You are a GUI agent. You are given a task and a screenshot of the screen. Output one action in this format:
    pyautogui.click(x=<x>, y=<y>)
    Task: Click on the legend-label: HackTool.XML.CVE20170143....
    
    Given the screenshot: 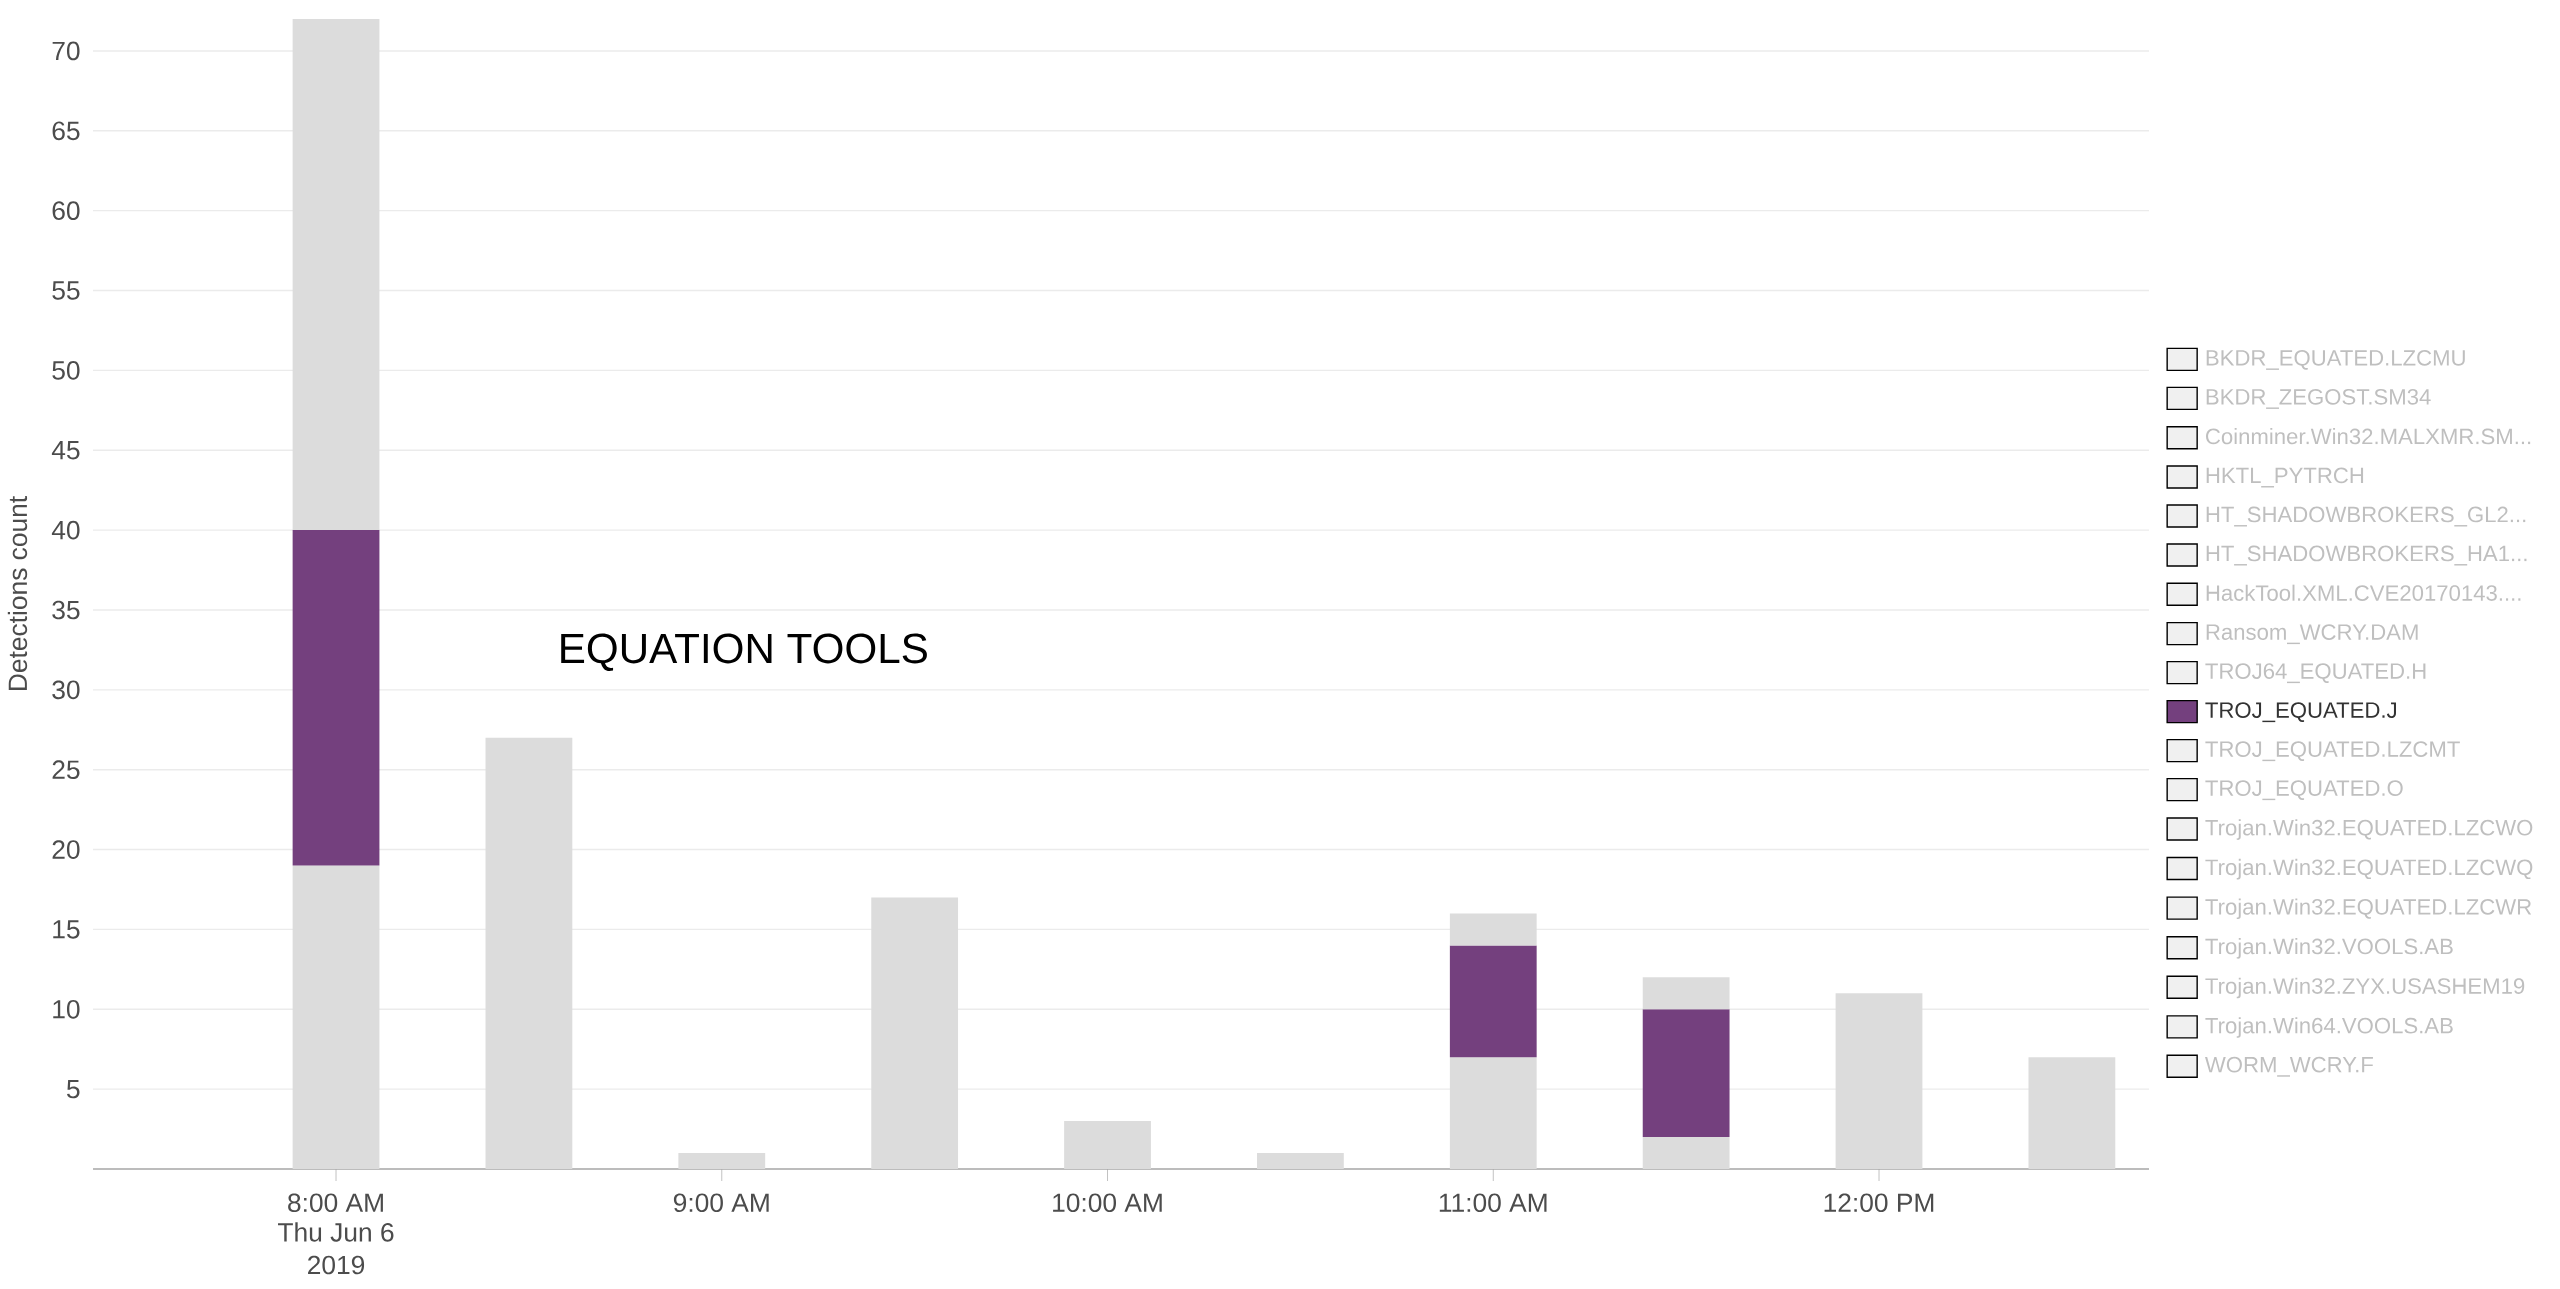 What is the action you would take?
    pyautogui.click(x=2363, y=592)
    